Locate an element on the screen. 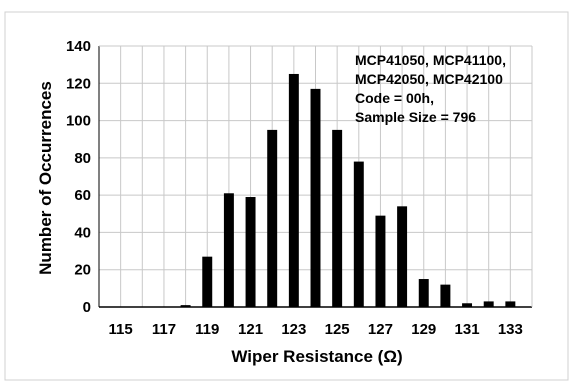  x-tick-label: 129 is located at coordinates (423, 329).